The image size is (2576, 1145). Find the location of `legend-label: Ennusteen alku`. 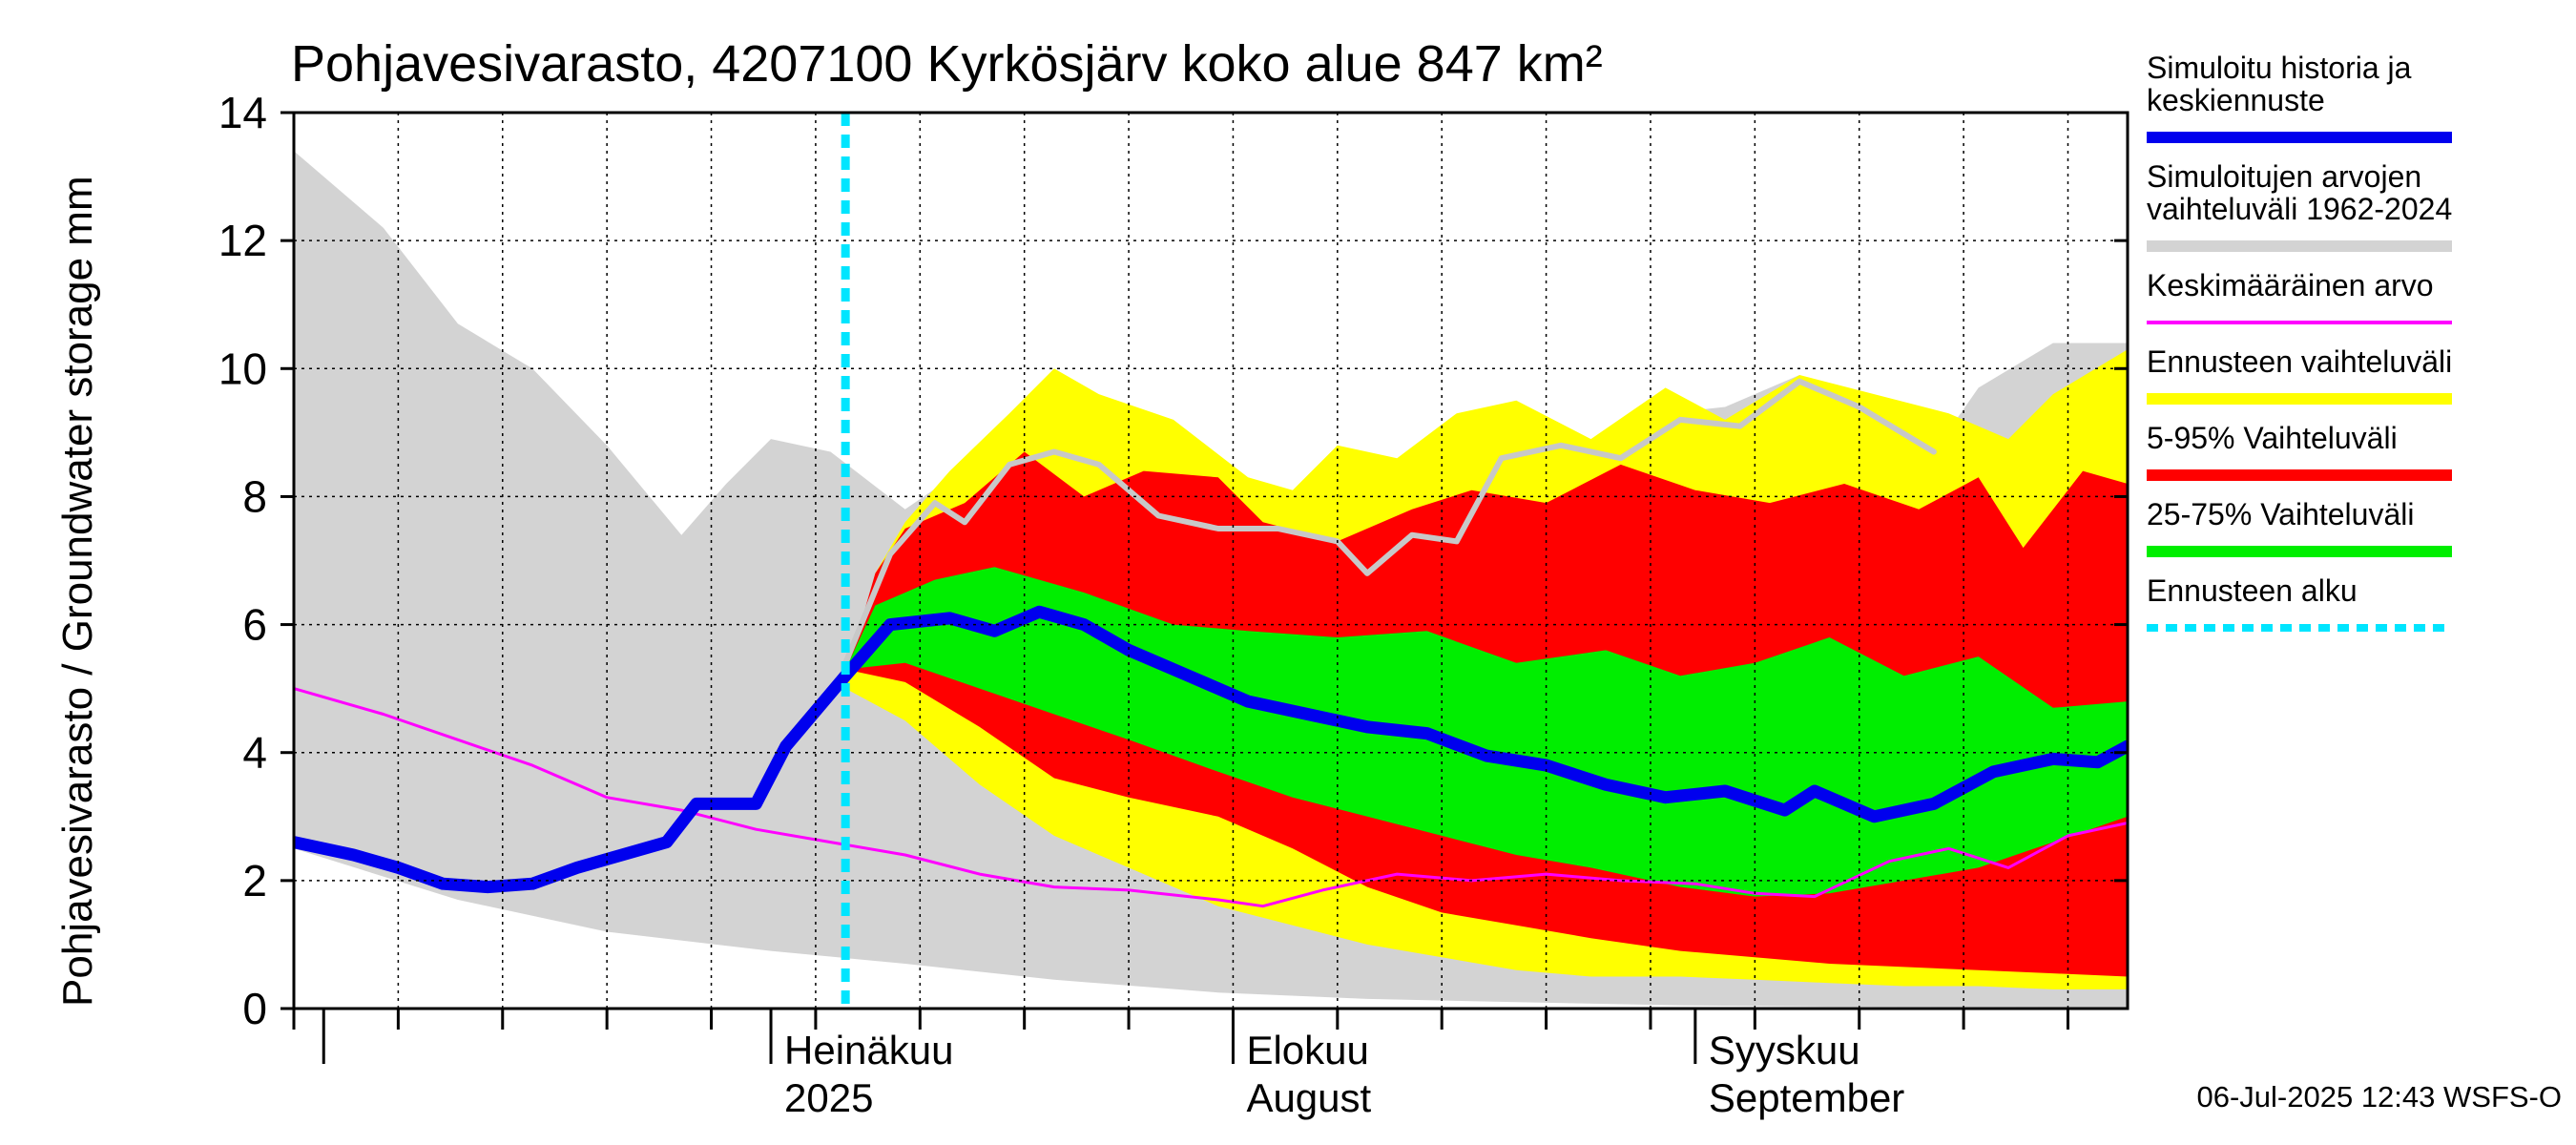

legend-label: Ennusteen alku is located at coordinates (2252, 590).